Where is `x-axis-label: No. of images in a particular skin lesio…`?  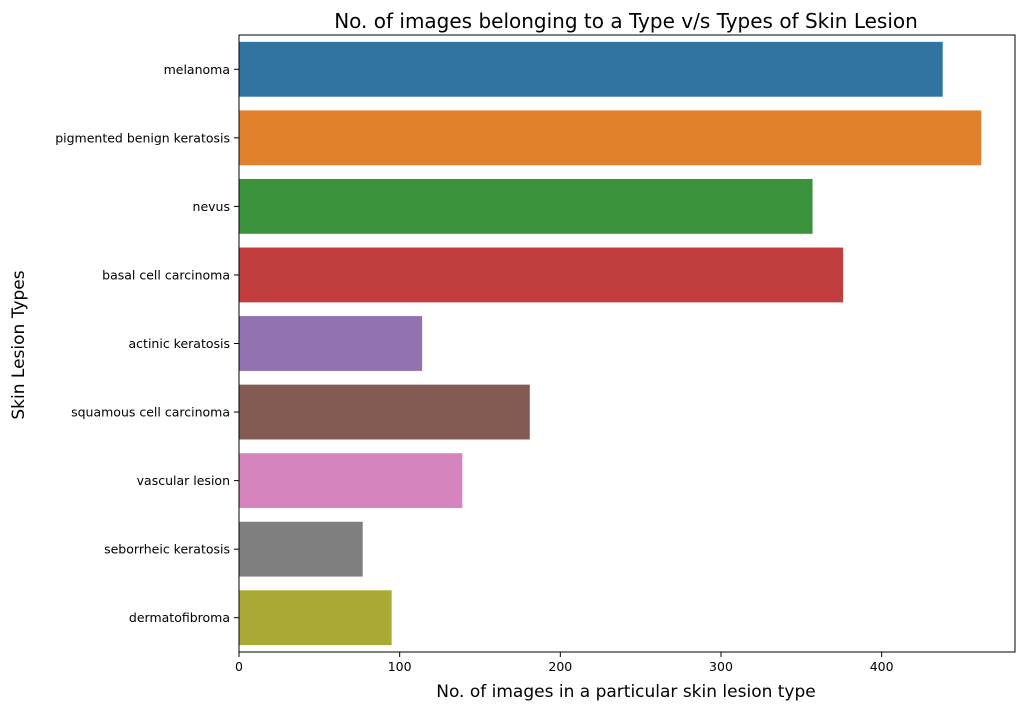
x-axis-label: No. of images in a particular skin lesio… is located at coordinates (626, 692).